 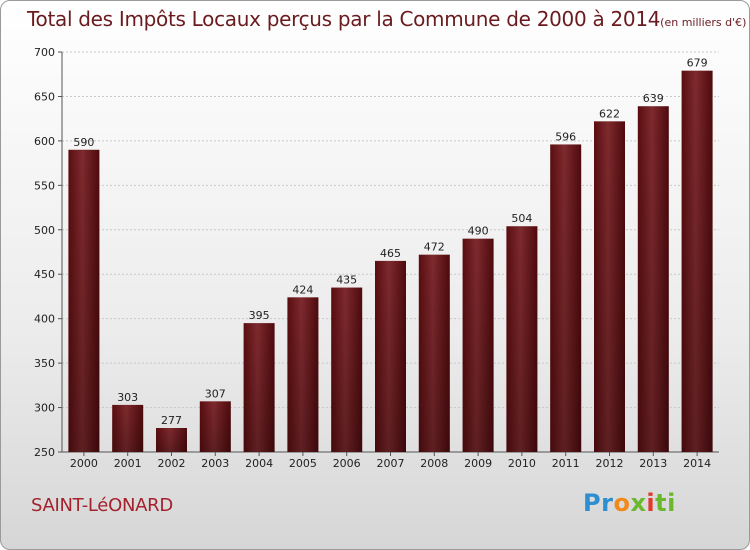 What do you see at coordinates (610, 463) in the screenshot?
I see `x-tick-label: 2012` at bounding box center [610, 463].